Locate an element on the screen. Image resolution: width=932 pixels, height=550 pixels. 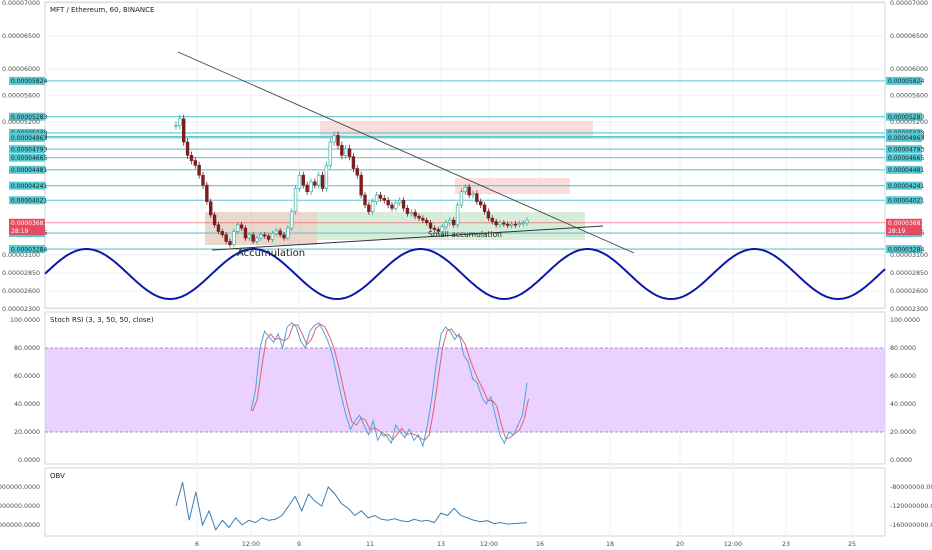
level-badge-label: 0.00004793 is located at coordinates (906, 149).